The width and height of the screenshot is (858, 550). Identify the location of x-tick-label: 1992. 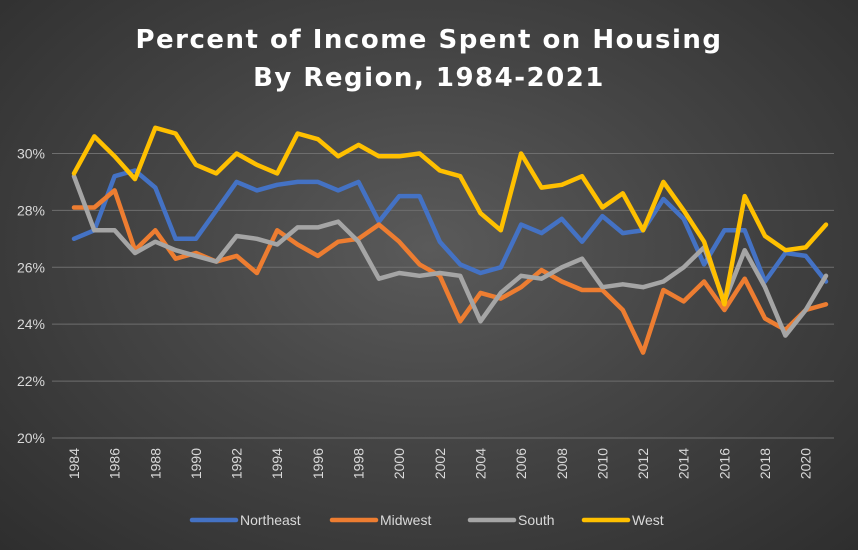
(237, 463).